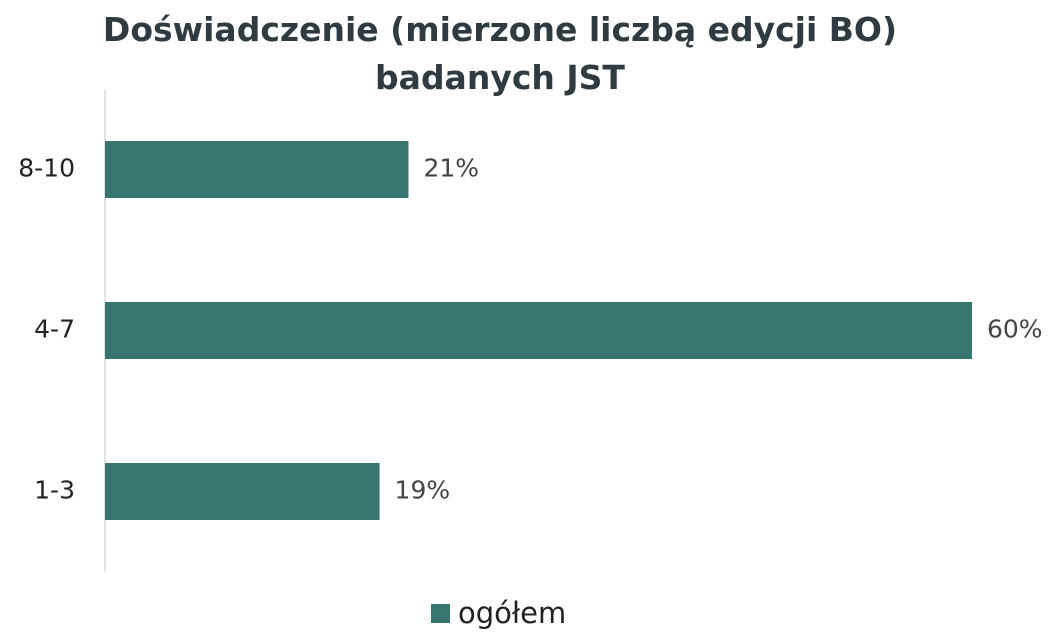  I want to click on data-label: 21%, so click(451, 168).